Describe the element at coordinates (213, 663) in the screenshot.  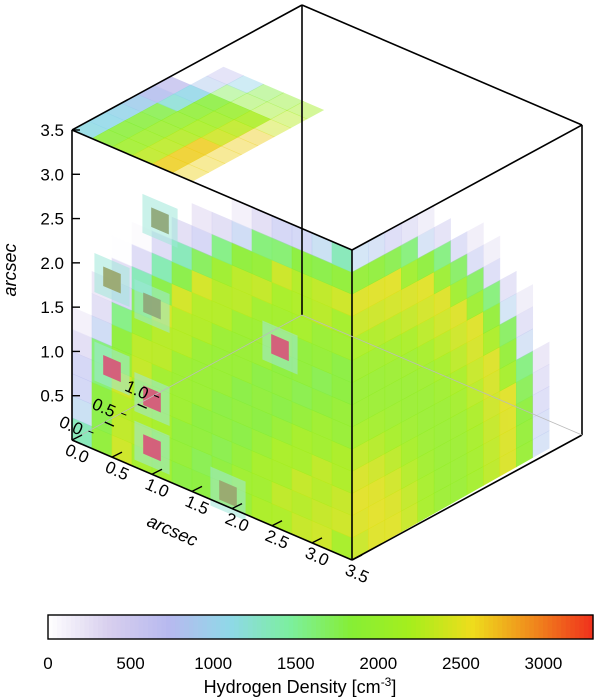
I see `colorbar-tick-label: 1000` at that location.